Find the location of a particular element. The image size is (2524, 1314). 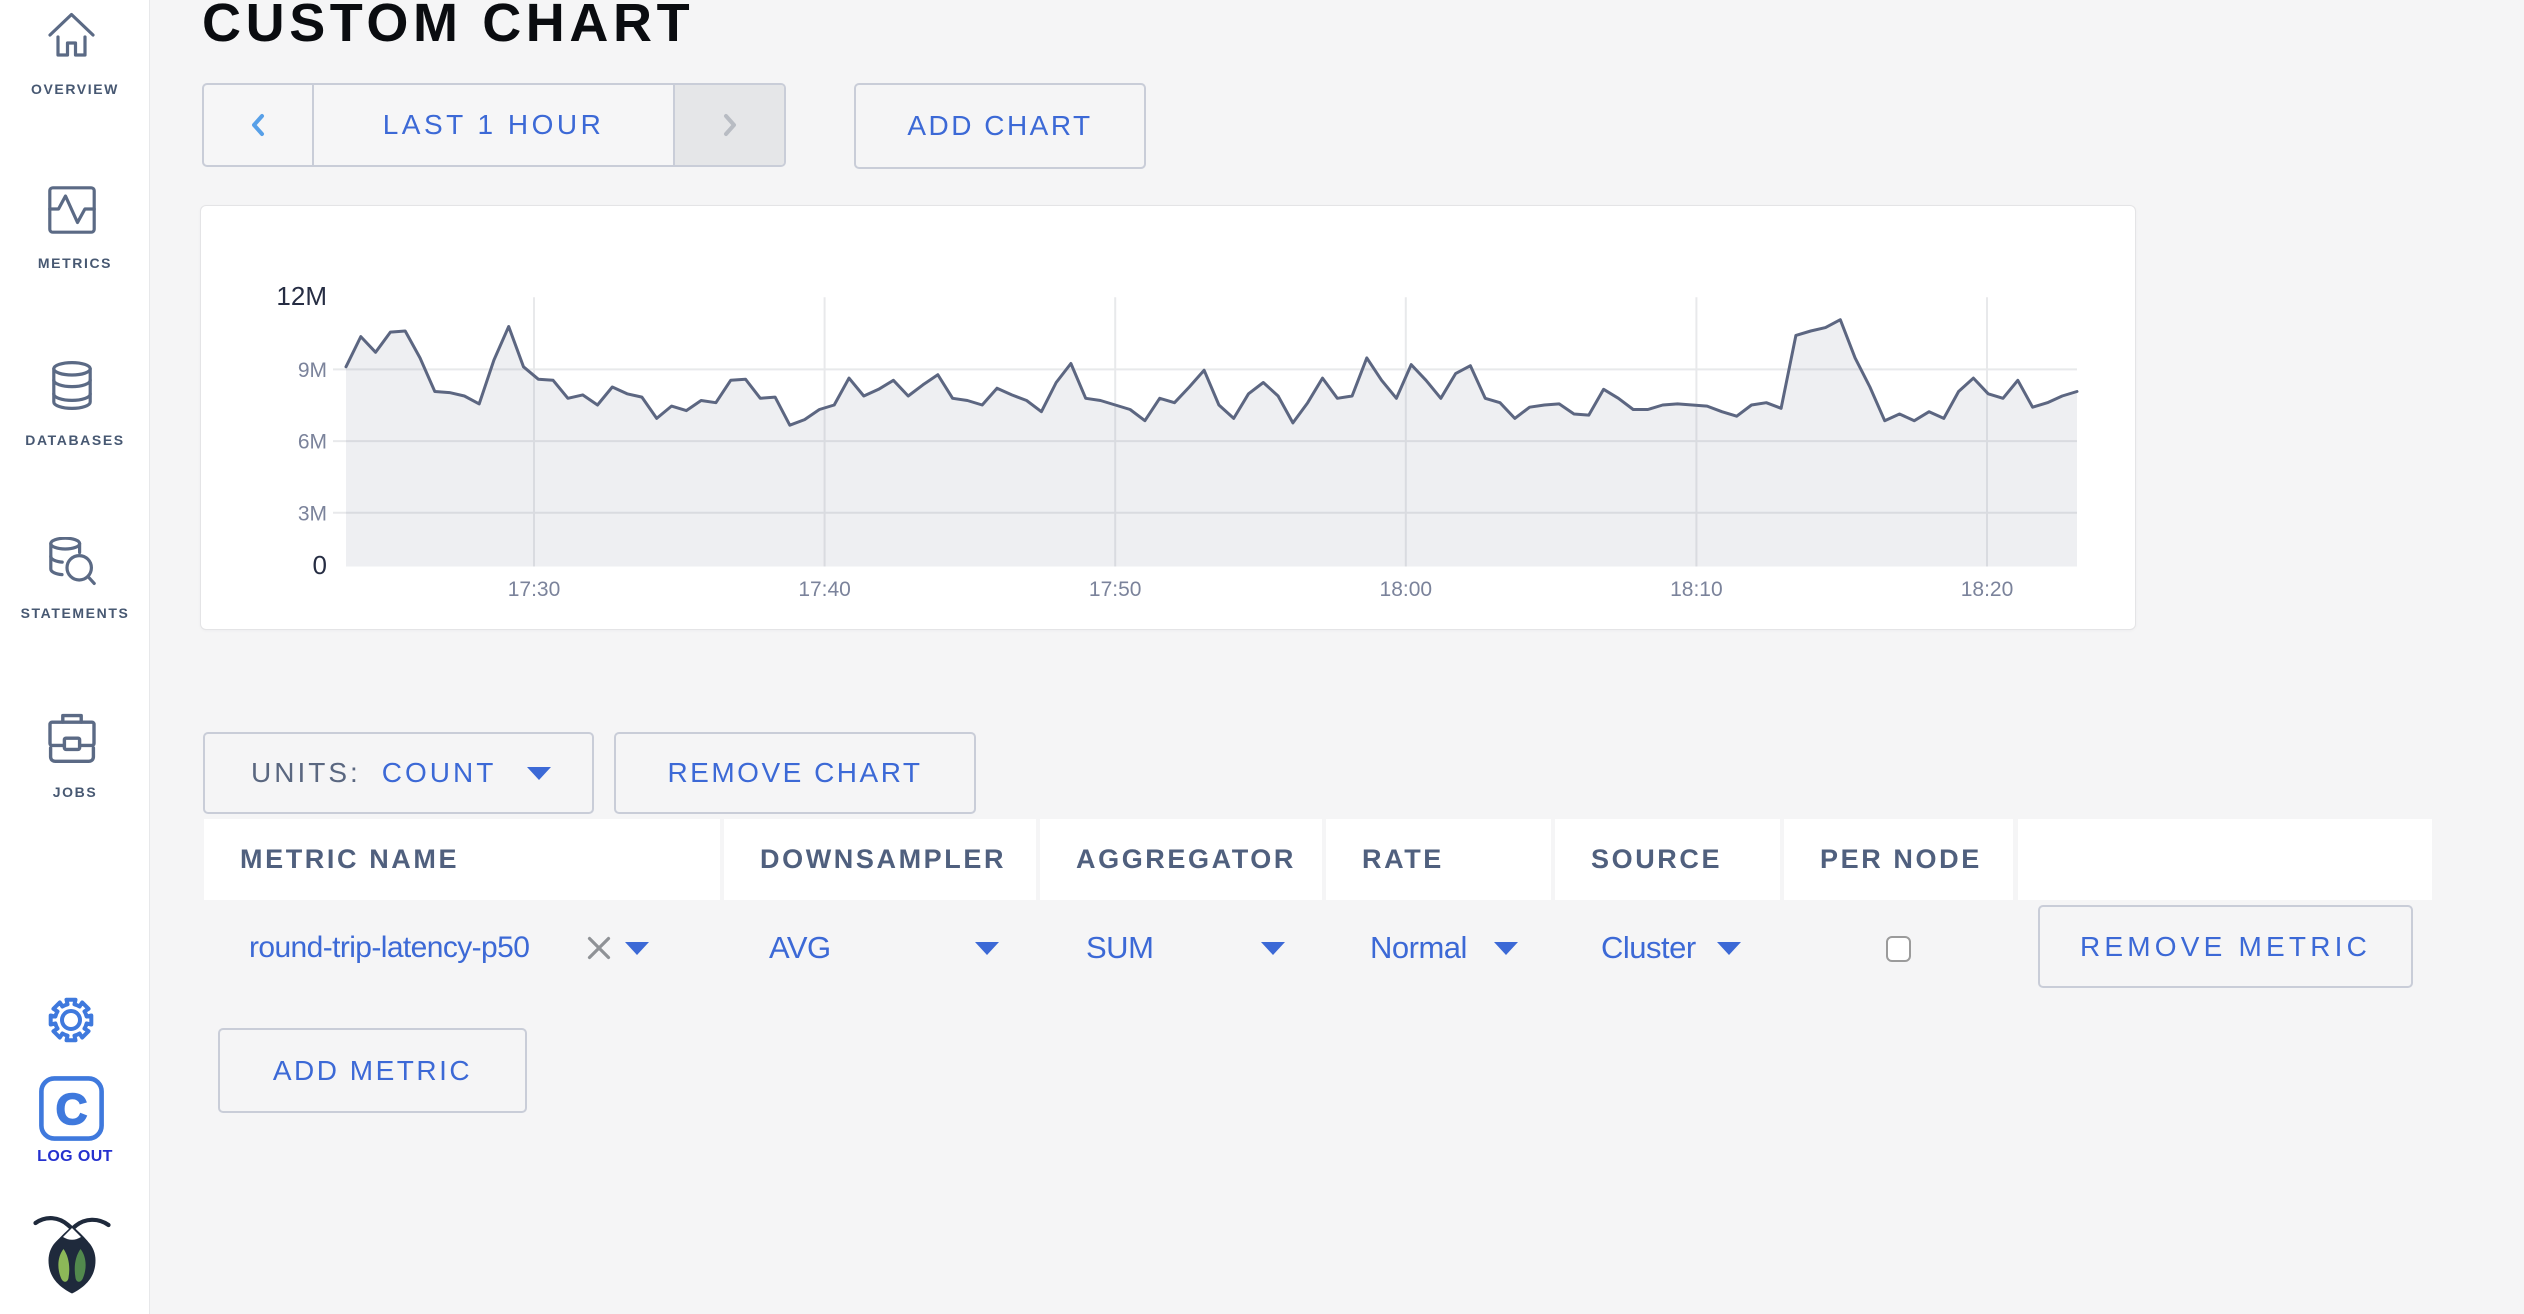

svg-text: 17:40 is located at coordinates (824, 589).